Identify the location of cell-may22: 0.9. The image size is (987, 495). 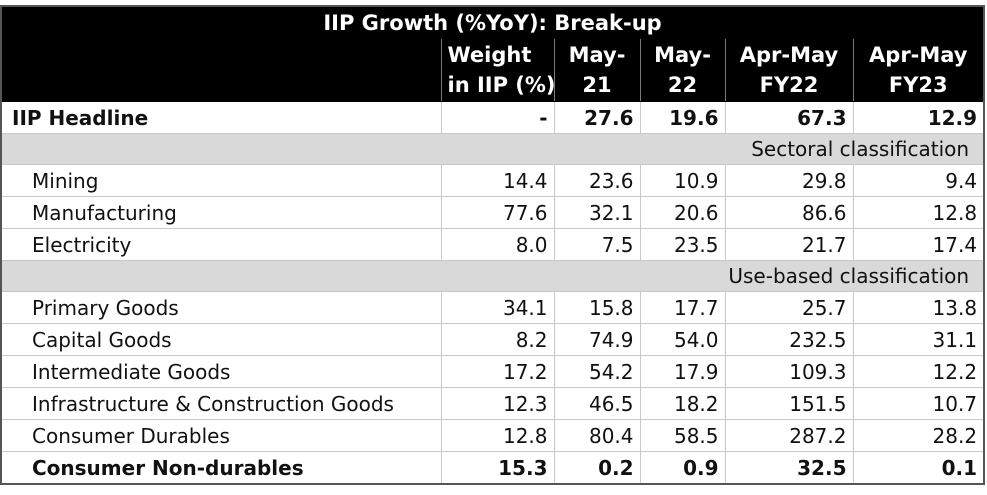
(682, 468).